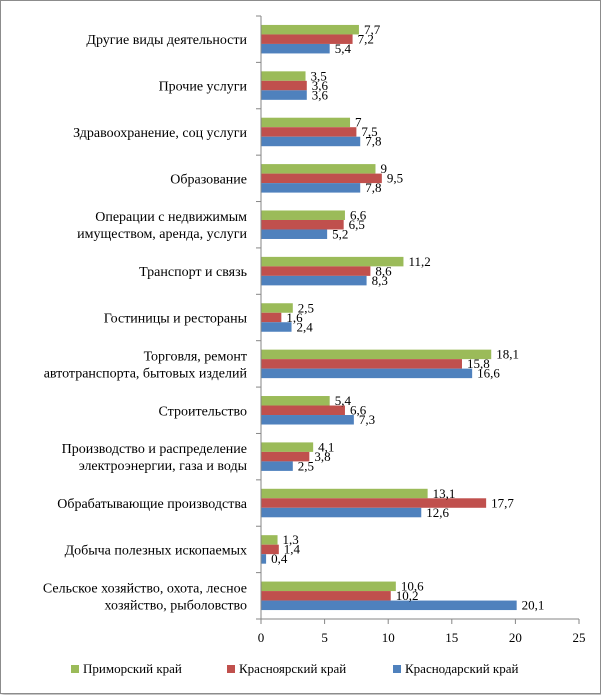 This screenshot has height=695, width=601. Describe the element at coordinates (152, 504) in the screenshot. I see `category-label: Обрабатывающие производства` at that location.